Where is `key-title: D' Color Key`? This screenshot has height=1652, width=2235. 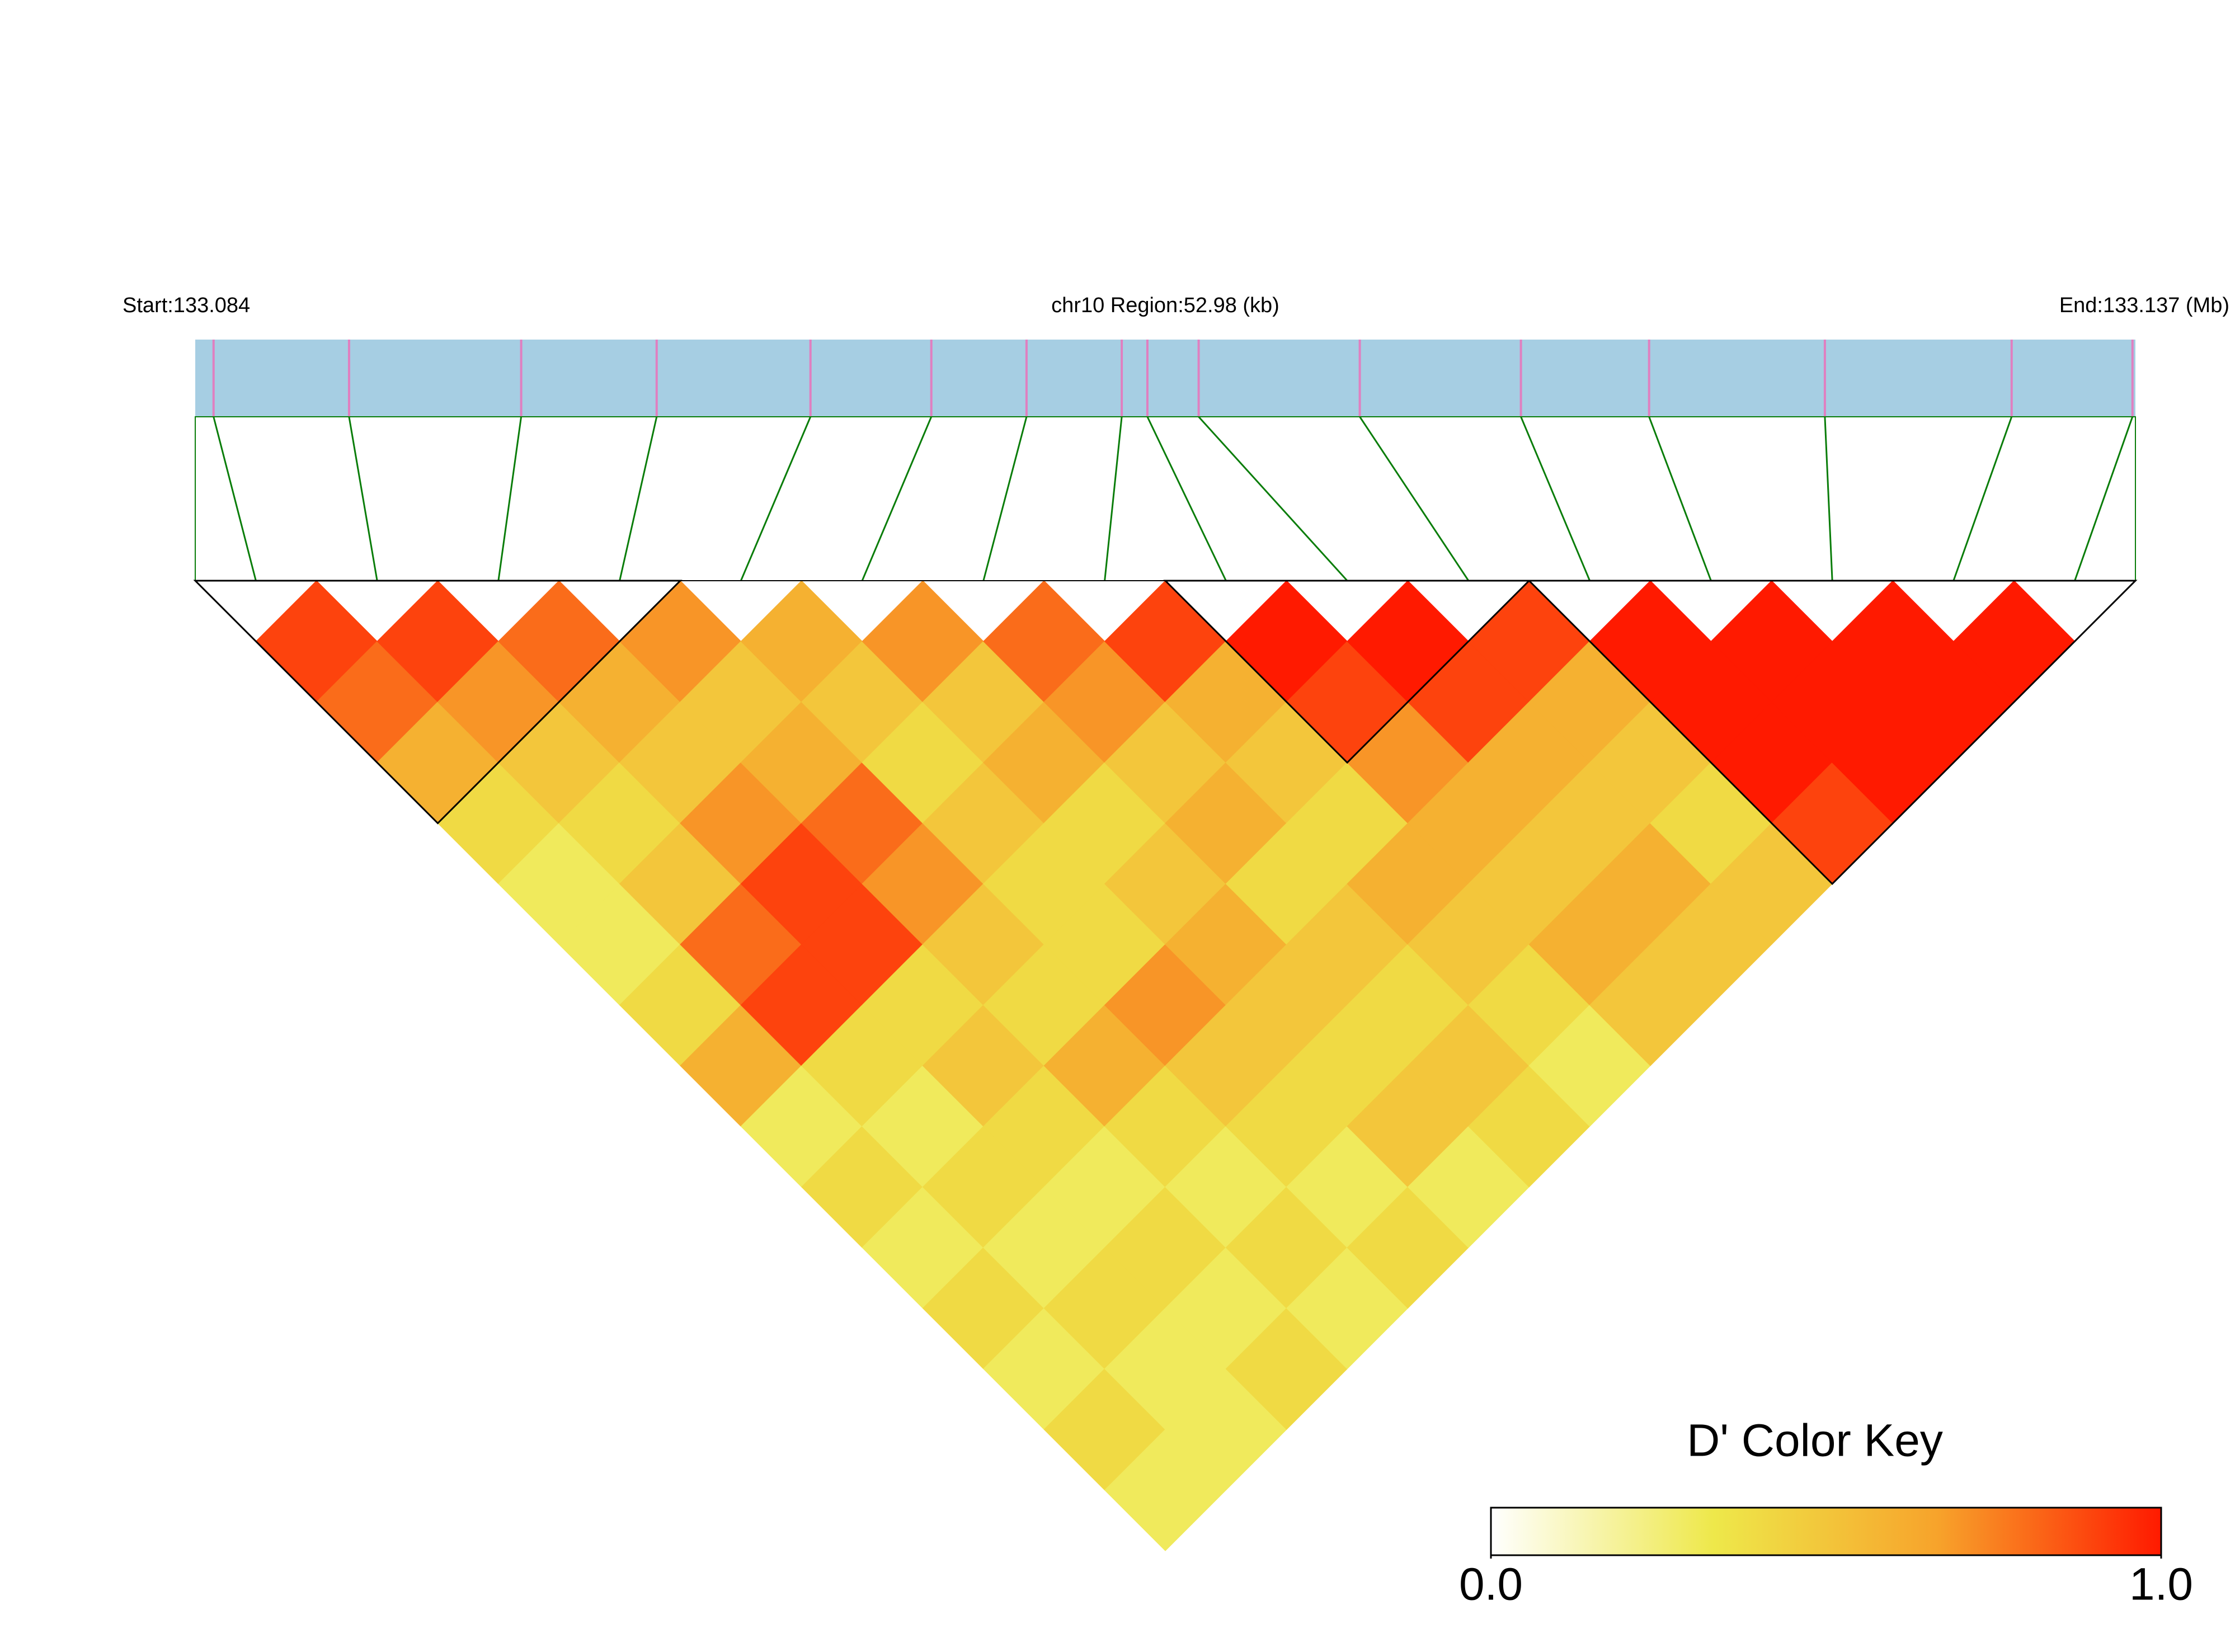
key-title: D' Color Key is located at coordinates (1815, 1441).